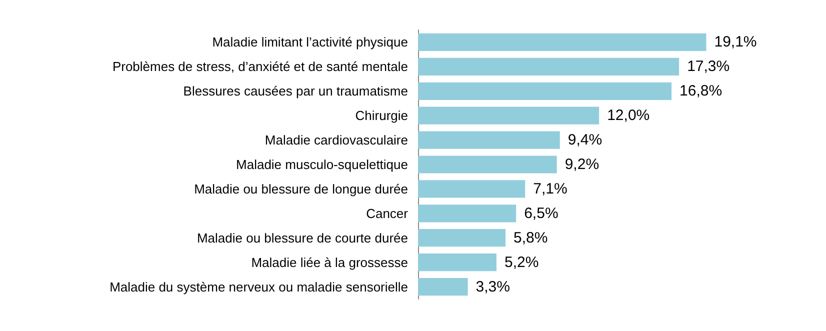 The height and width of the screenshot is (331, 826). What do you see at coordinates (310, 42) in the screenshot?
I see `y-tick-label: Maladie limitant l’activité physique` at bounding box center [310, 42].